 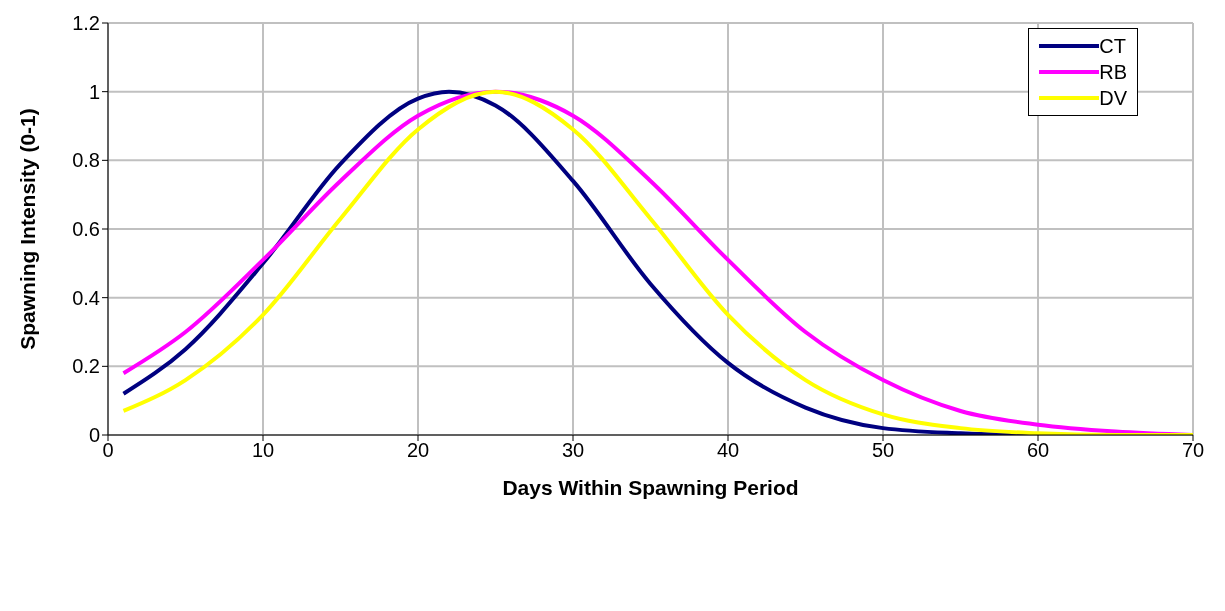 I want to click on y-tick-label: 0.8, so click(x=86, y=160).